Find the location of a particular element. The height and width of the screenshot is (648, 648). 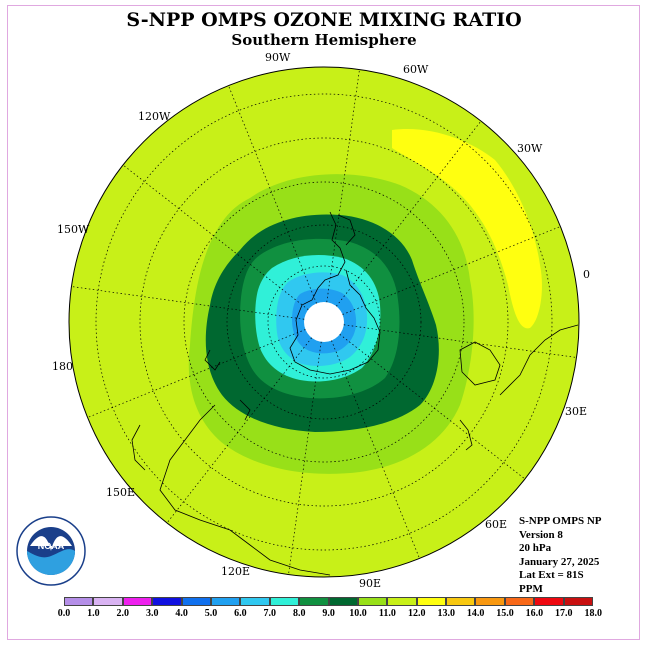

colorbar-tick-label: 13.0 is located at coordinates (446, 613).